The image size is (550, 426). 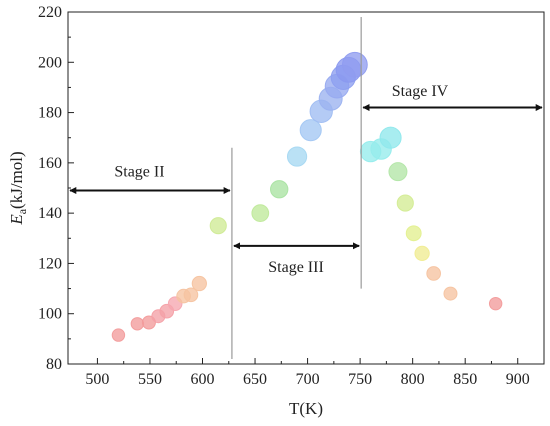 What do you see at coordinates (360, 379) in the screenshot?
I see `x-tick-label-750: 750` at bounding box center [360, 379].